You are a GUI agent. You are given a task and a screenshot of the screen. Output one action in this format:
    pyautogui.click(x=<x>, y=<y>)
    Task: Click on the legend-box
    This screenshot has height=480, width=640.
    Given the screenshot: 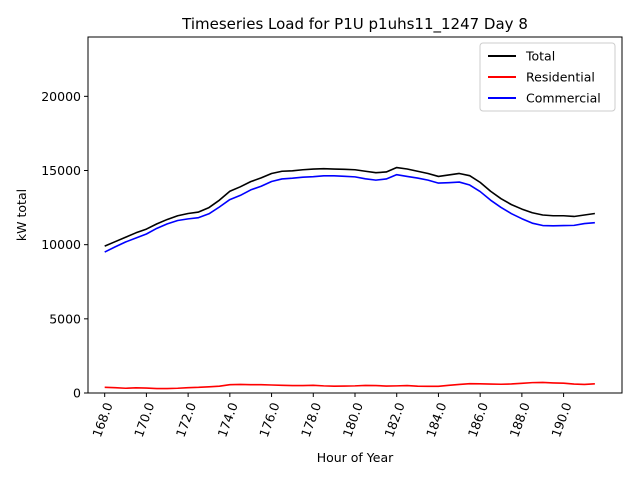 What is the action you would take?
    pyautogui.click(x=547, y=77)
    